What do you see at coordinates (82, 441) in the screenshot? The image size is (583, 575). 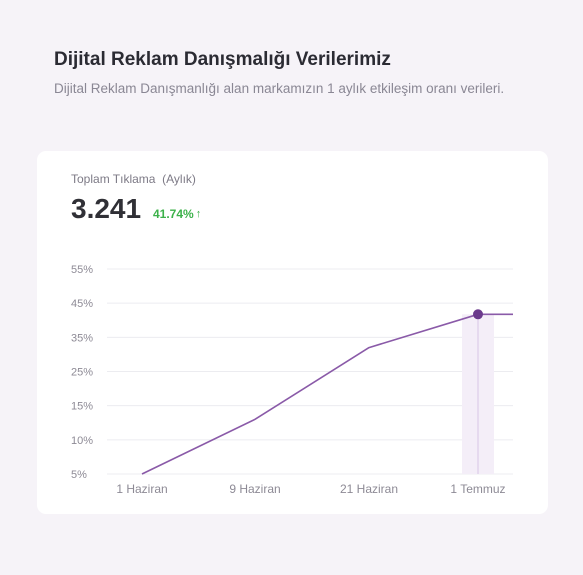 I see `y-tick-label: 10%` at bounding box center [82, 441].